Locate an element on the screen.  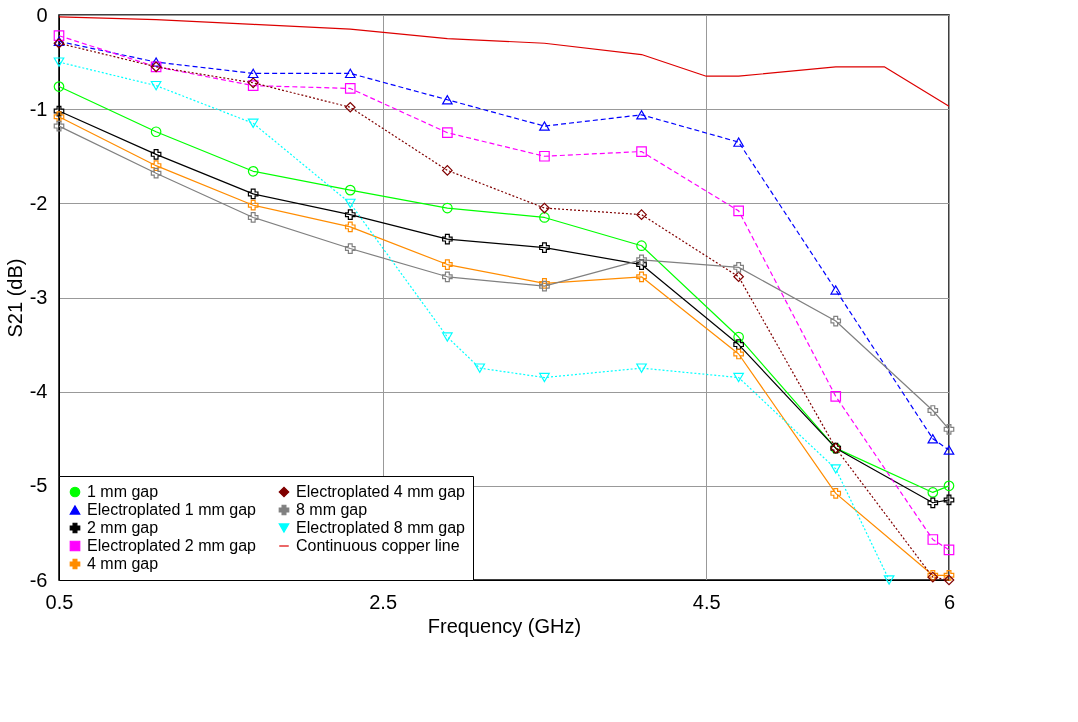
legend-label: 2 mm gap is located at coordinates (123, 527).